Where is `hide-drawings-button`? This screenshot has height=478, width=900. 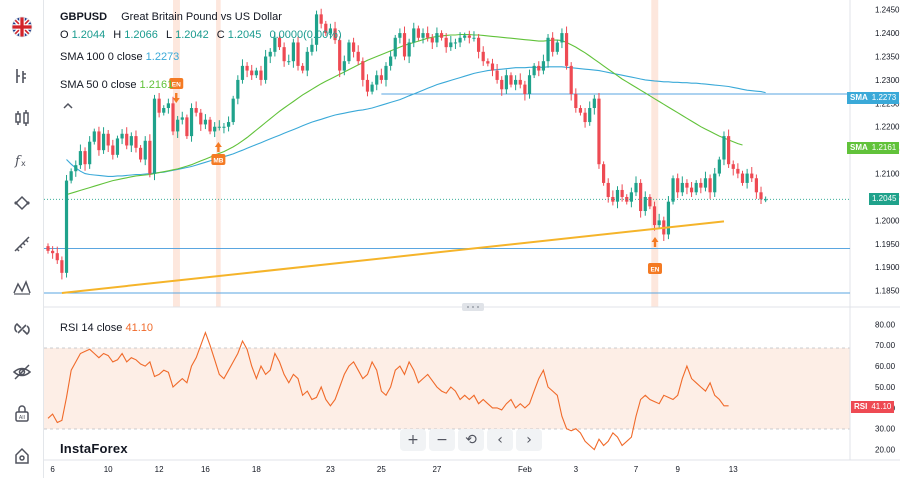 hide-drawings-button is located at coordinates (22, 372).